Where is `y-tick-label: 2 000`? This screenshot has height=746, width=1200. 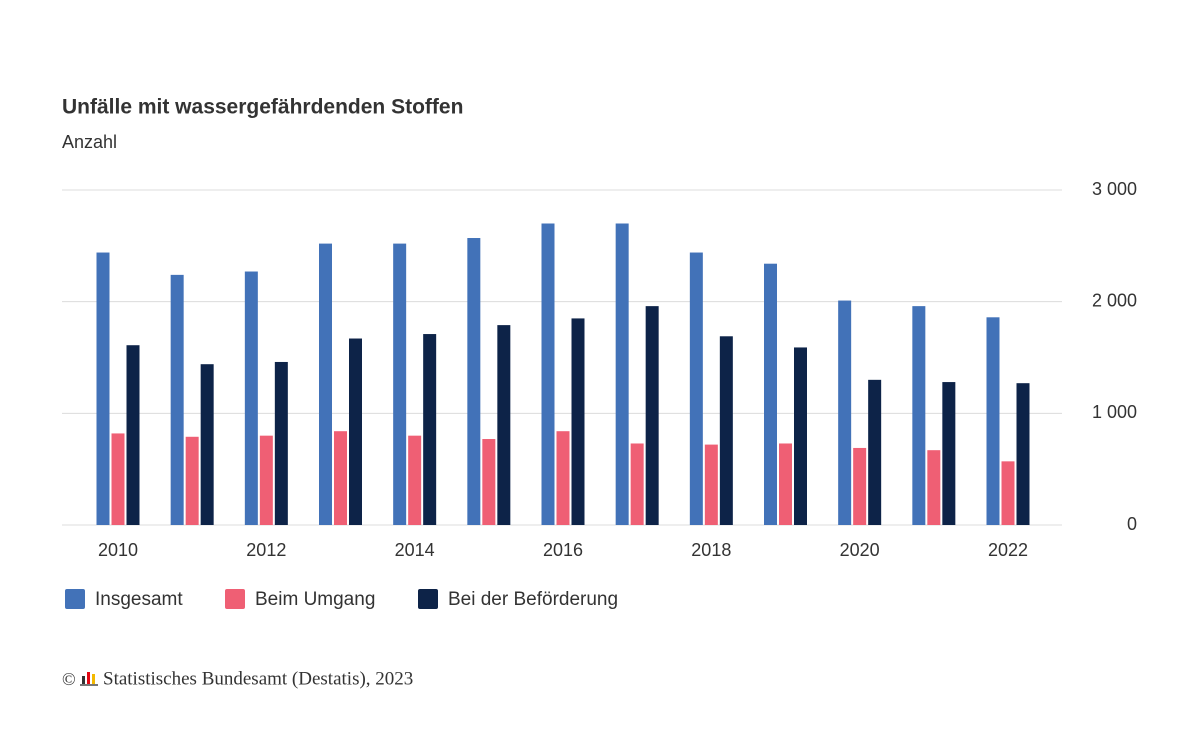
y-tick-label: 2 000 is located at coordinates (1114, 300).